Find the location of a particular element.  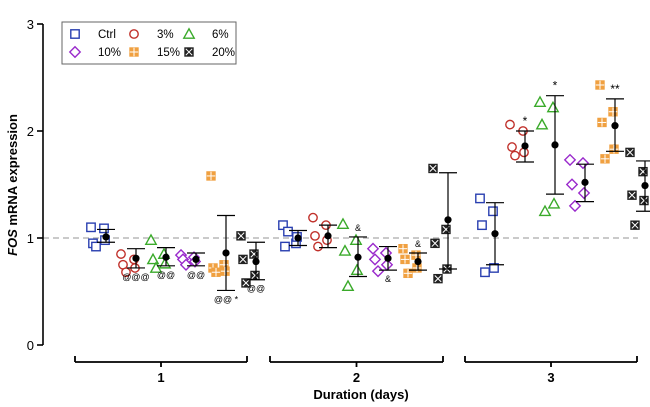

mean-10pct-day1 is located at coordinates (196, 259).